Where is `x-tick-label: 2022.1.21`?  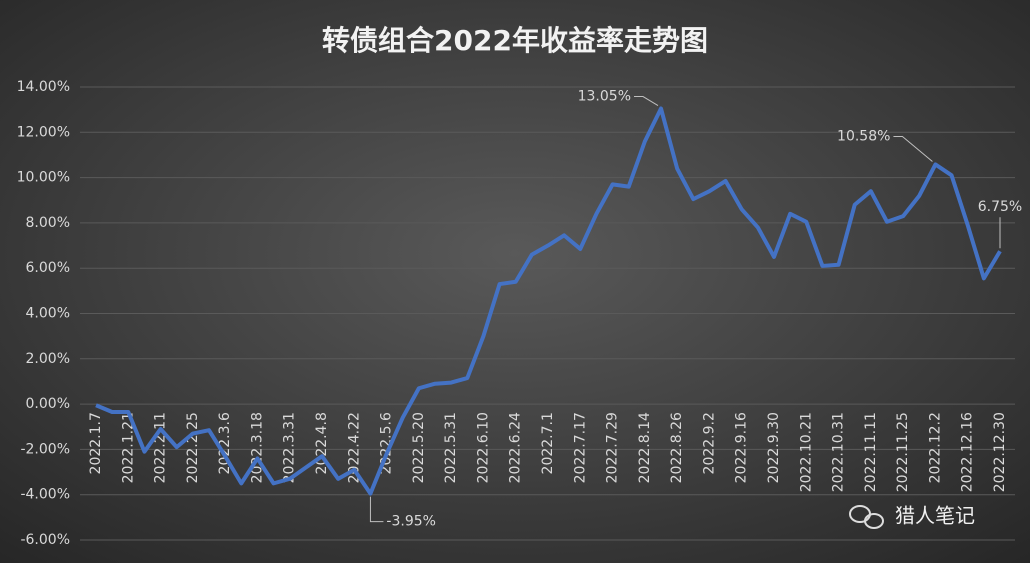
x-tick-label: 2022.1.21 is located at coordinates (128, 447).